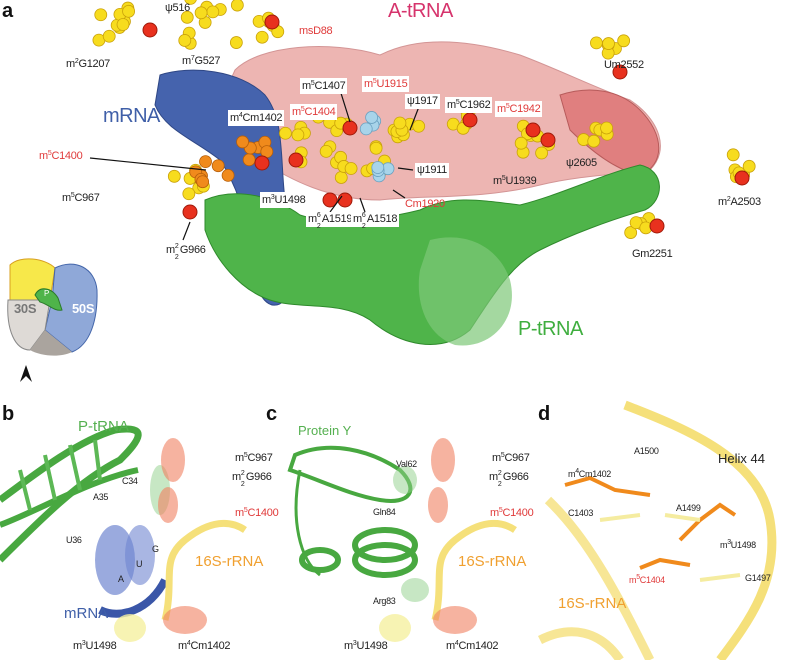 Image resolution: width=790 pixels, height=660 pixels. I want to click on panel-a-label-msd88: msD88, so click(316, 31).